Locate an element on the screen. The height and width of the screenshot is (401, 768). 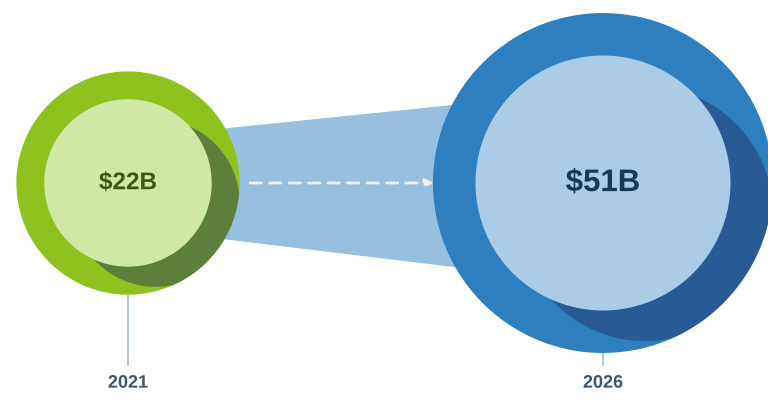
data-label: $51B is located at coordinates (602, 181).